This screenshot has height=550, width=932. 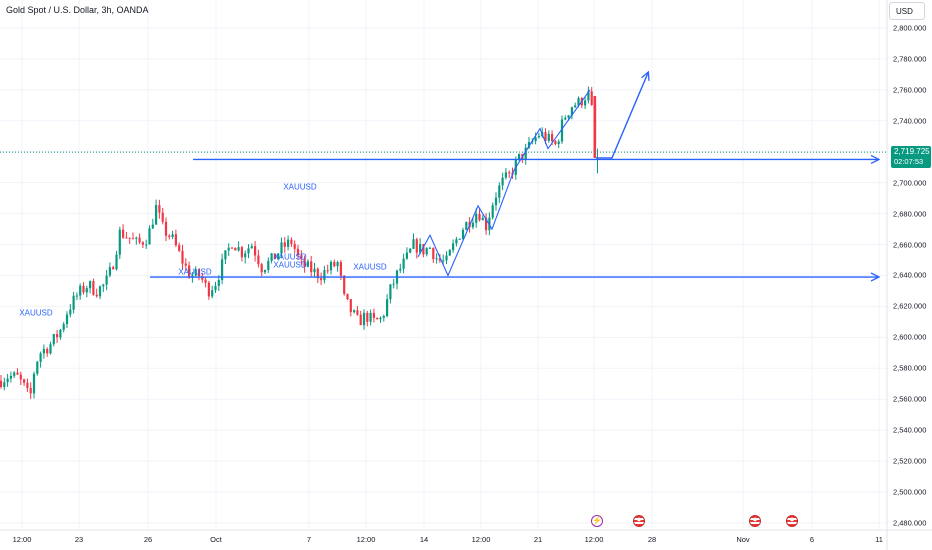 What do you see at coordinates (910, 306) in the screenshot?
I see `y-tick-label: 2,620.000` at bounding box center [910, 306].